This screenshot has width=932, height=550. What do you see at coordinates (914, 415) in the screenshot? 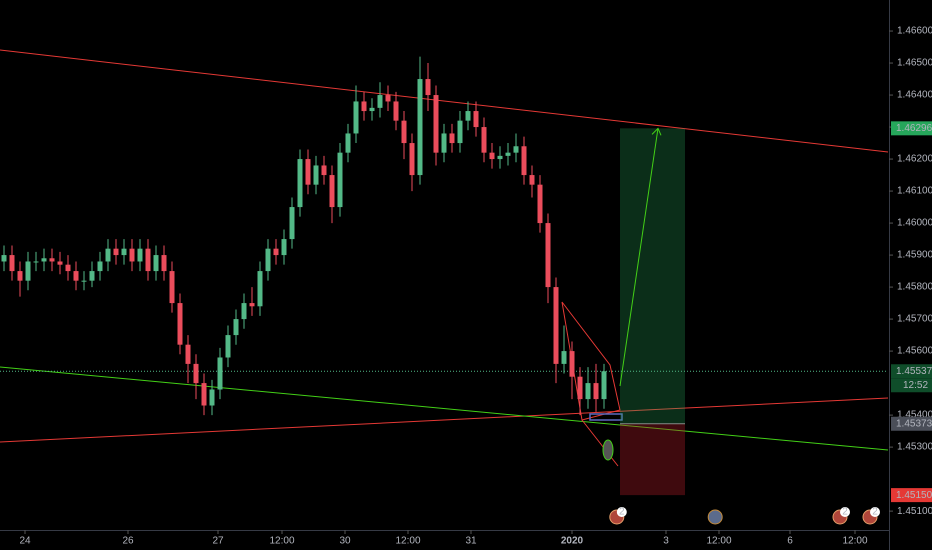
I see `y-tick-label: 1.45400` at bounding box center [914, 415].